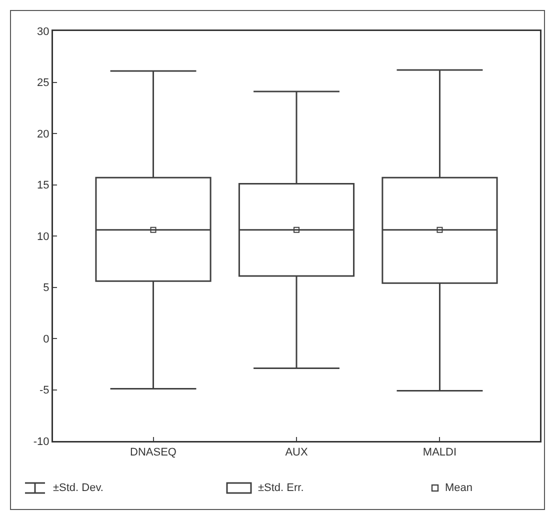 The width and height of the screenshot is (557, 517). Describe the element at coordinates (43, 32) in the screenshot. I see `y-tick-label: 30` at that location.